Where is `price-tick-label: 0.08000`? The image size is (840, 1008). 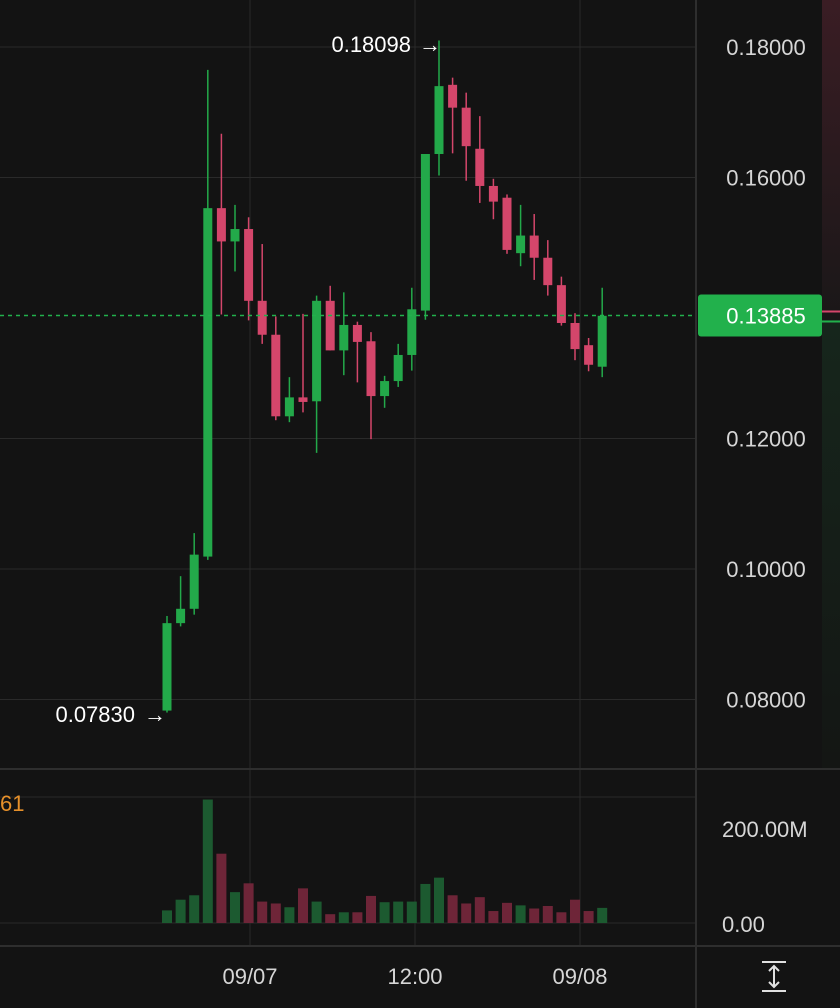
price-tick-label: 0.08000 is located at coordinates (766, 699).